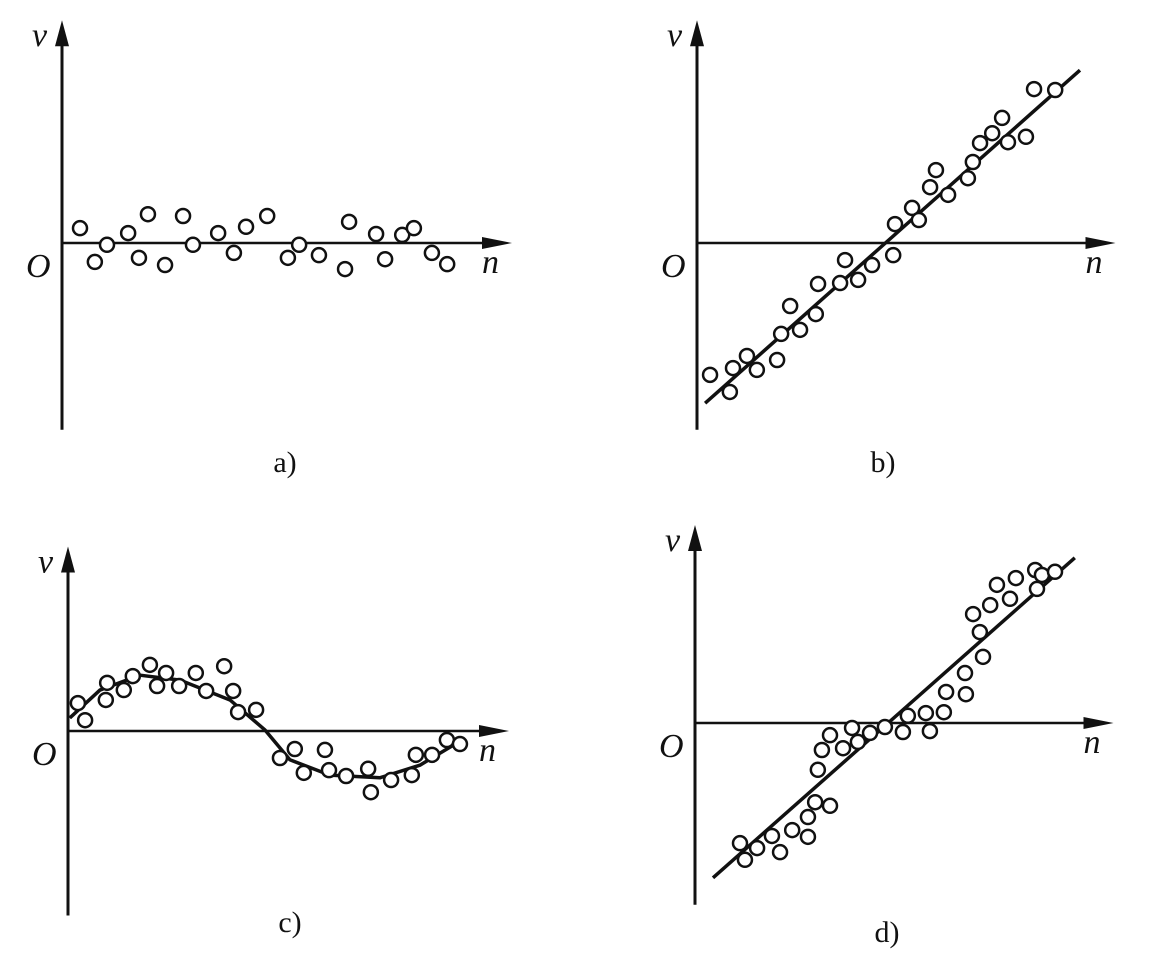 This screenshot has width=1152, height=969. Describe the element at coordinates (887, 932) in the screenshot. I see `panel-caption: d)` at that location.